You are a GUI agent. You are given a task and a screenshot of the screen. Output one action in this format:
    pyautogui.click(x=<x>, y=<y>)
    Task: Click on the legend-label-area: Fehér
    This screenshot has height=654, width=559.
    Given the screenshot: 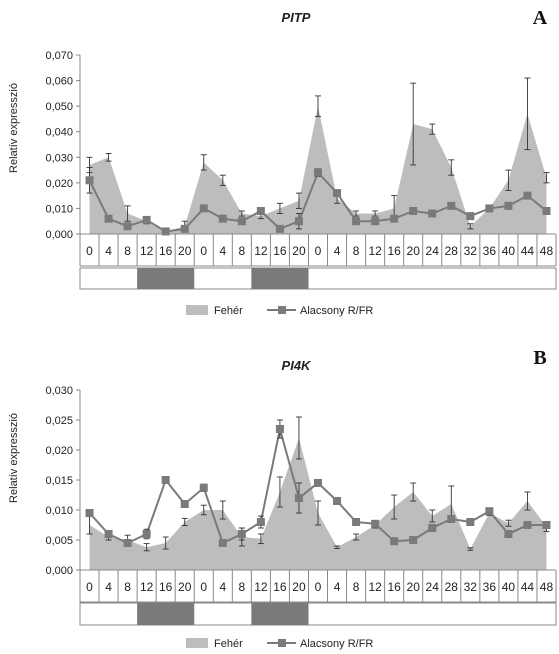 What is the action you would take?
    pyautogui.click(x=228, y=311)
    